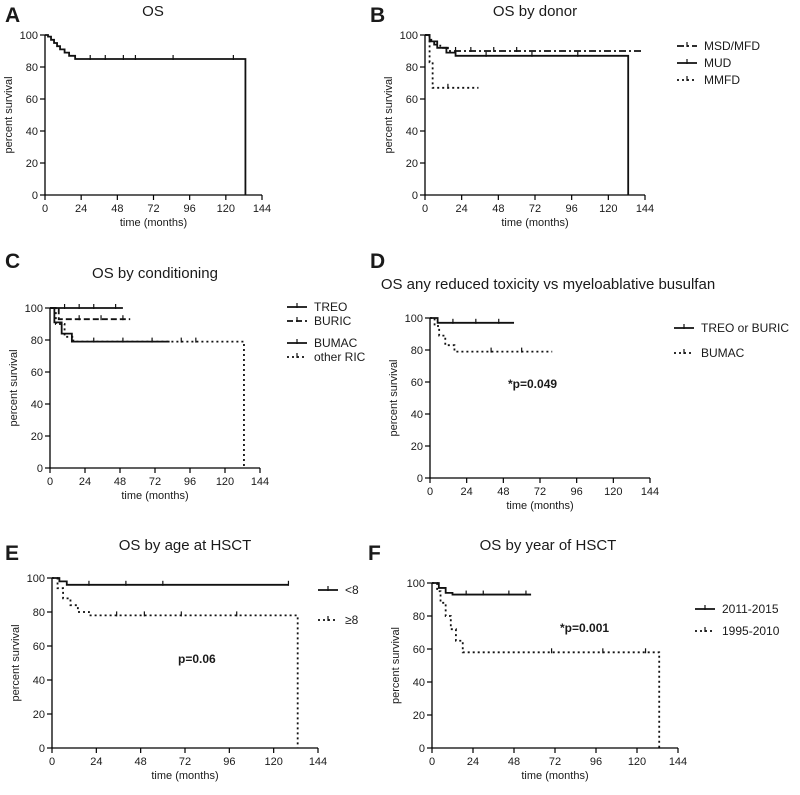 Image resolution: width=800 pixels, height=795 pixels. I want to click on panel-e, so click(192, 665).